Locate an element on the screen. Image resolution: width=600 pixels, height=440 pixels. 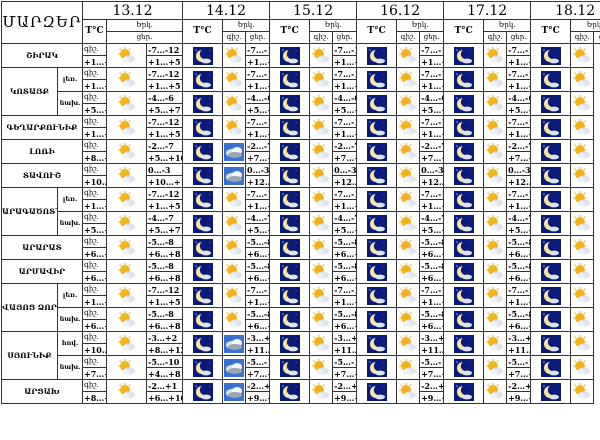
night-temp: -2…-7 is located at coordinates (519, 145).